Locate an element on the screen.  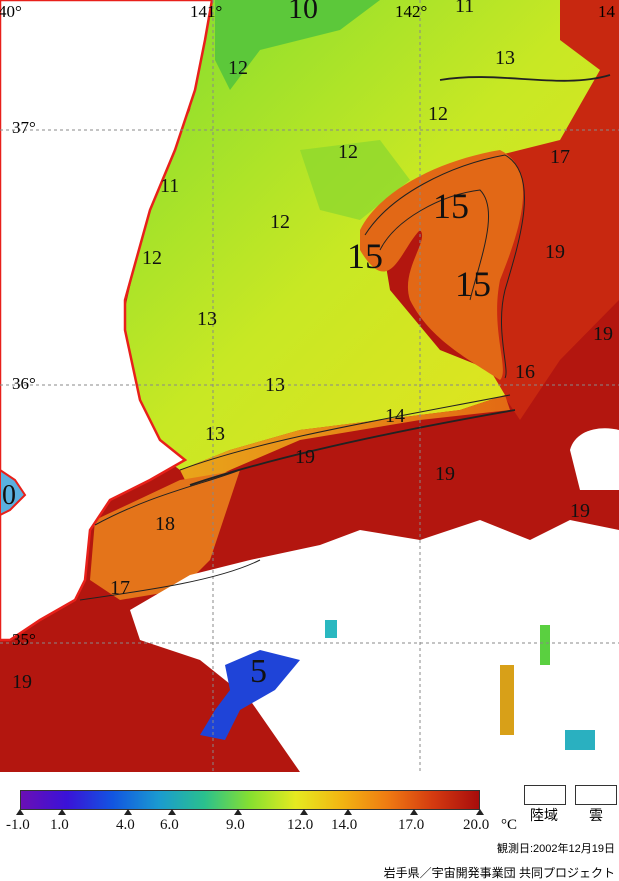
frontal-band is located at coordinates (345, 442).